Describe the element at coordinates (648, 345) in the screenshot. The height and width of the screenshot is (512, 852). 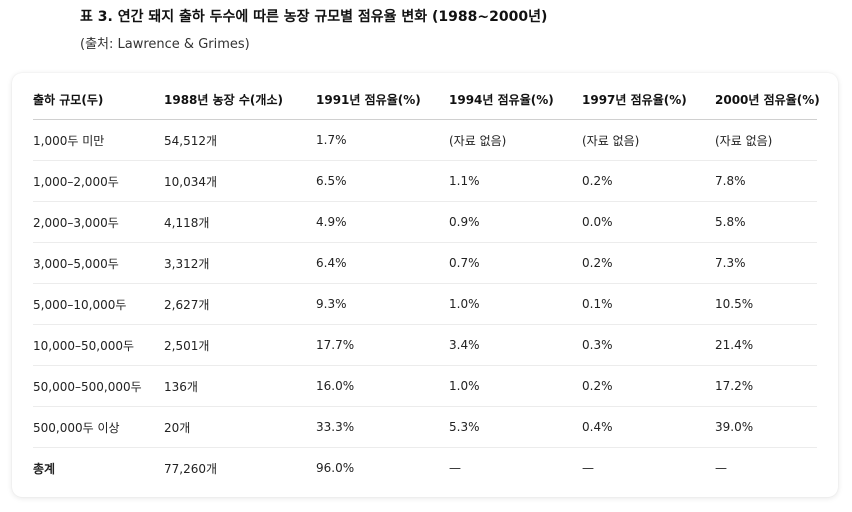
I see `table-cell: 0.3%` at that location.